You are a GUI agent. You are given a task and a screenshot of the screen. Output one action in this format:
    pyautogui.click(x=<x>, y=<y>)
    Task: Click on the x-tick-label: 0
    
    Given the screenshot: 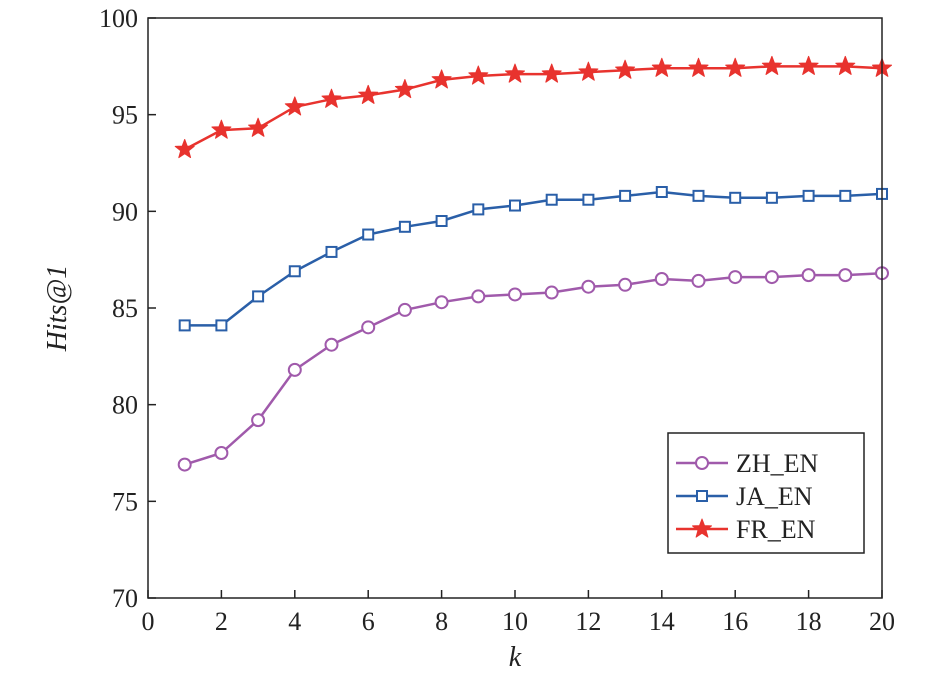 What is the action you would take?
    pyautogui.click(x=148, y=621)
    